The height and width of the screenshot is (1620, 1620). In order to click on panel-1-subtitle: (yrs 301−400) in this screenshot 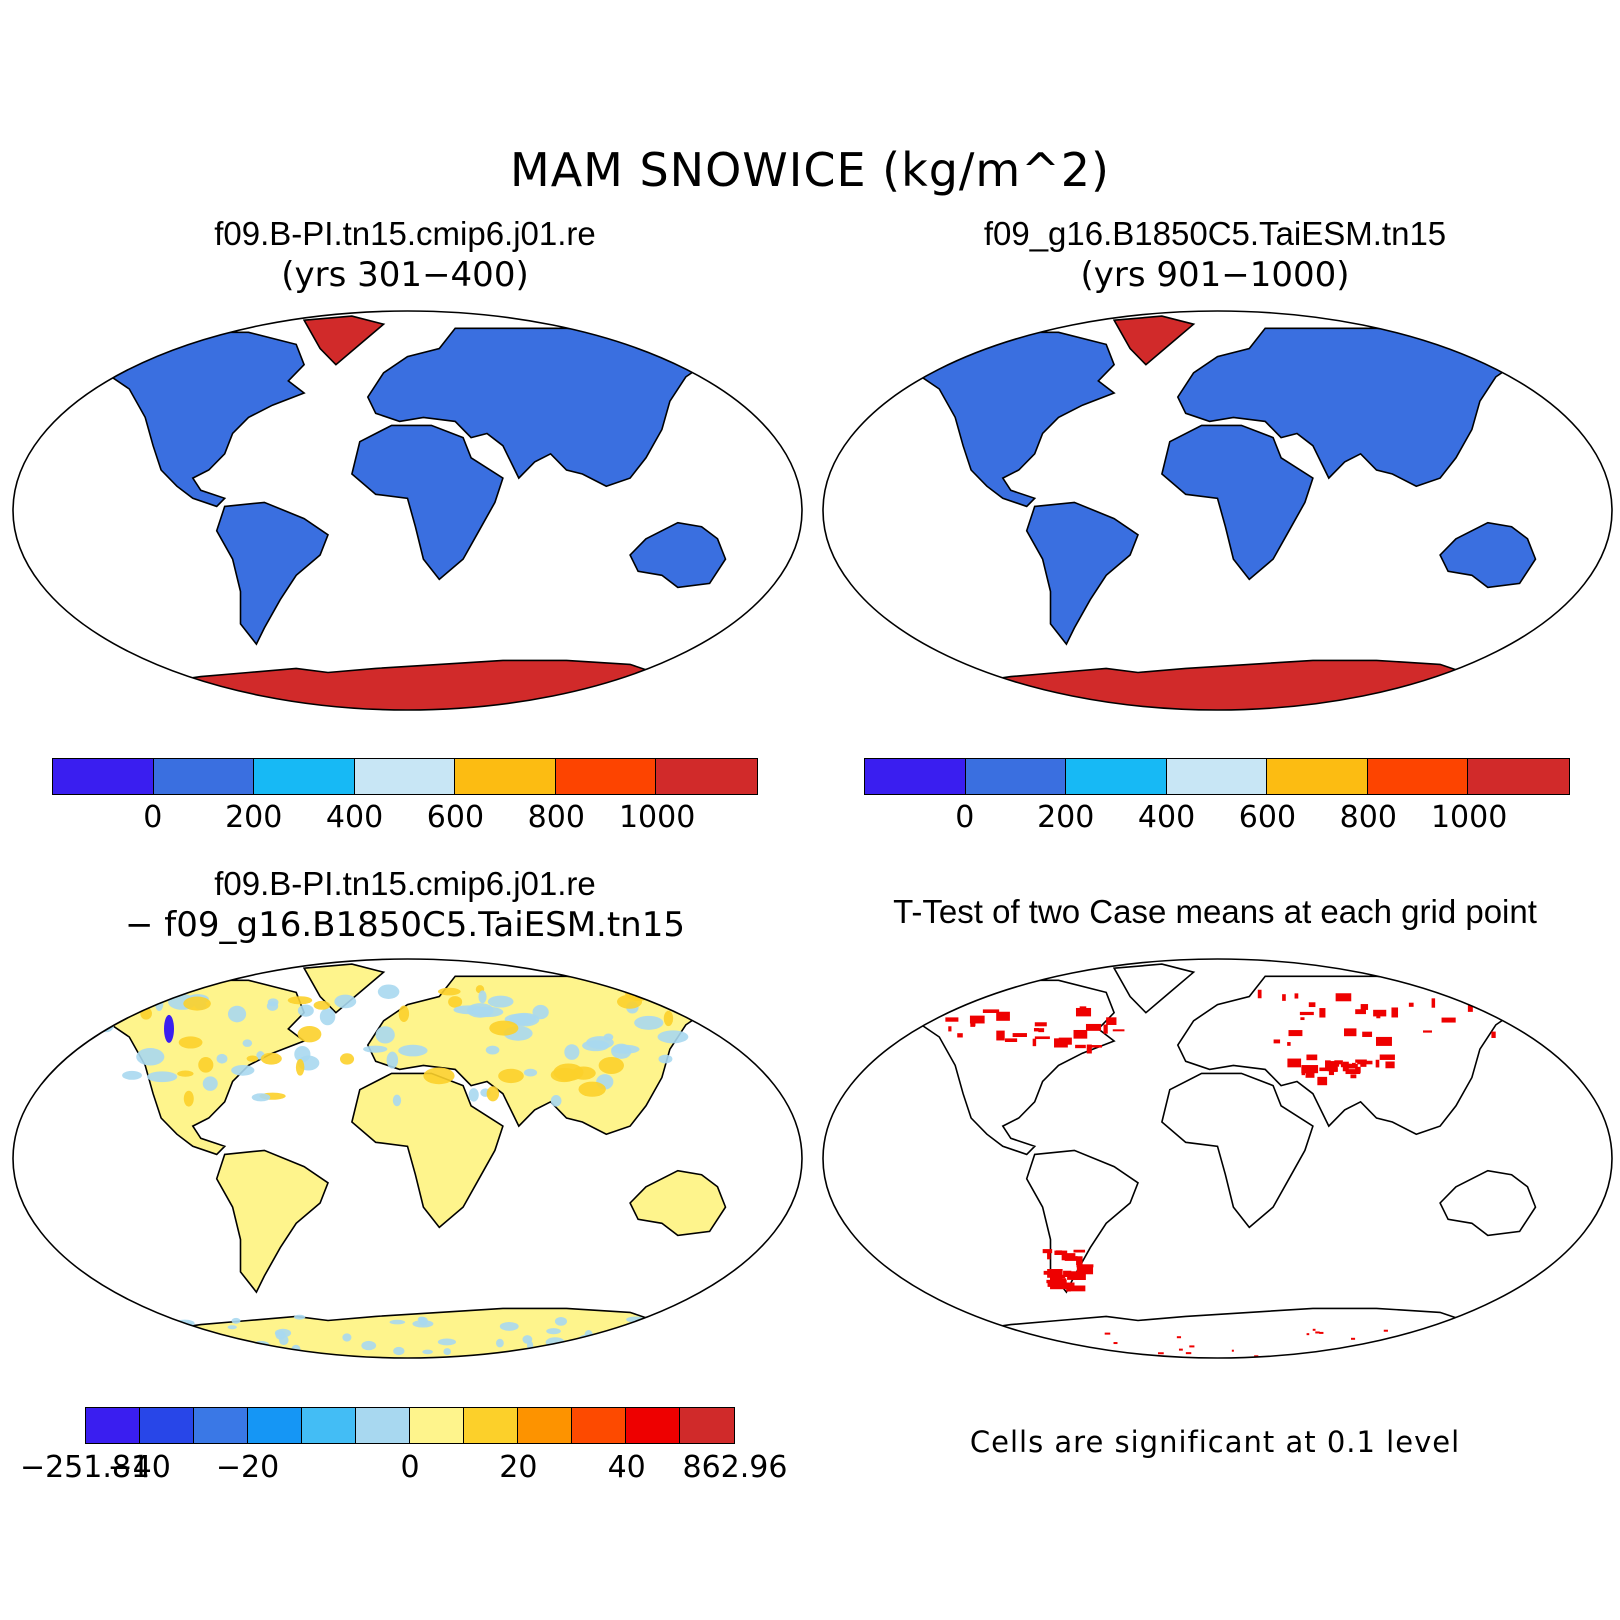, I will do `click(405, 275)`.